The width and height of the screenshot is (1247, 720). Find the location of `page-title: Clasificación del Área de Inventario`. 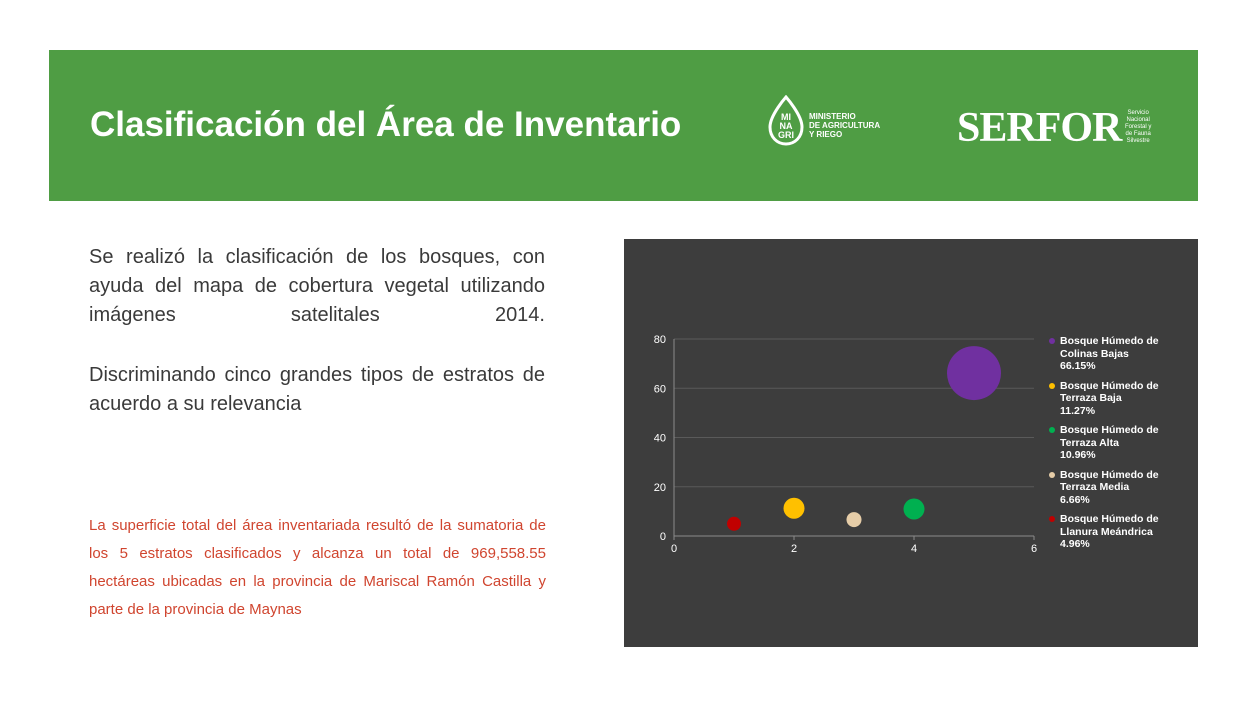

page-title: Clasificación del Área de Inventario is located at coordinates (386, 124).